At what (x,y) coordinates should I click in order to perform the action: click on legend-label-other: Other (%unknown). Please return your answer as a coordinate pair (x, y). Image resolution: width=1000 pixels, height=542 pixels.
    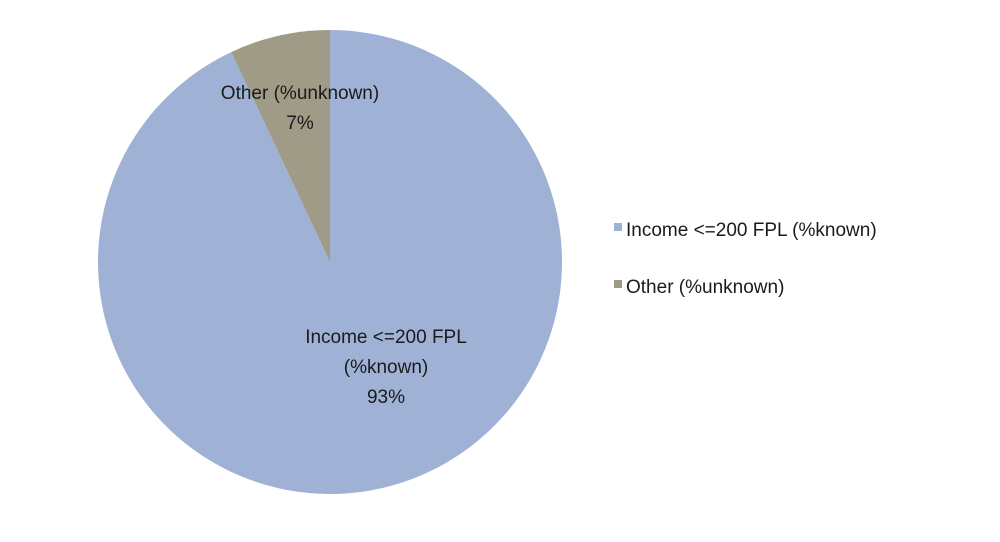
    Looking at the image, I should click on (705, 287).